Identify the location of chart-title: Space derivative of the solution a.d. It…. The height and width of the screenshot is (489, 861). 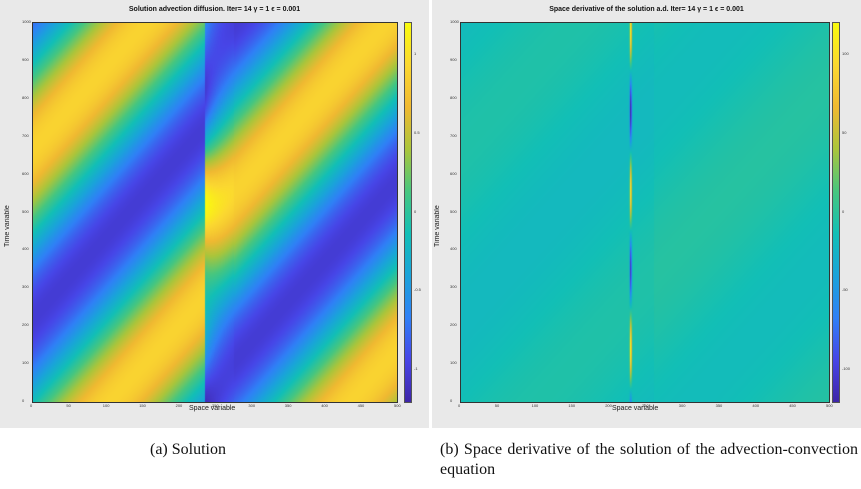
(646, 9).